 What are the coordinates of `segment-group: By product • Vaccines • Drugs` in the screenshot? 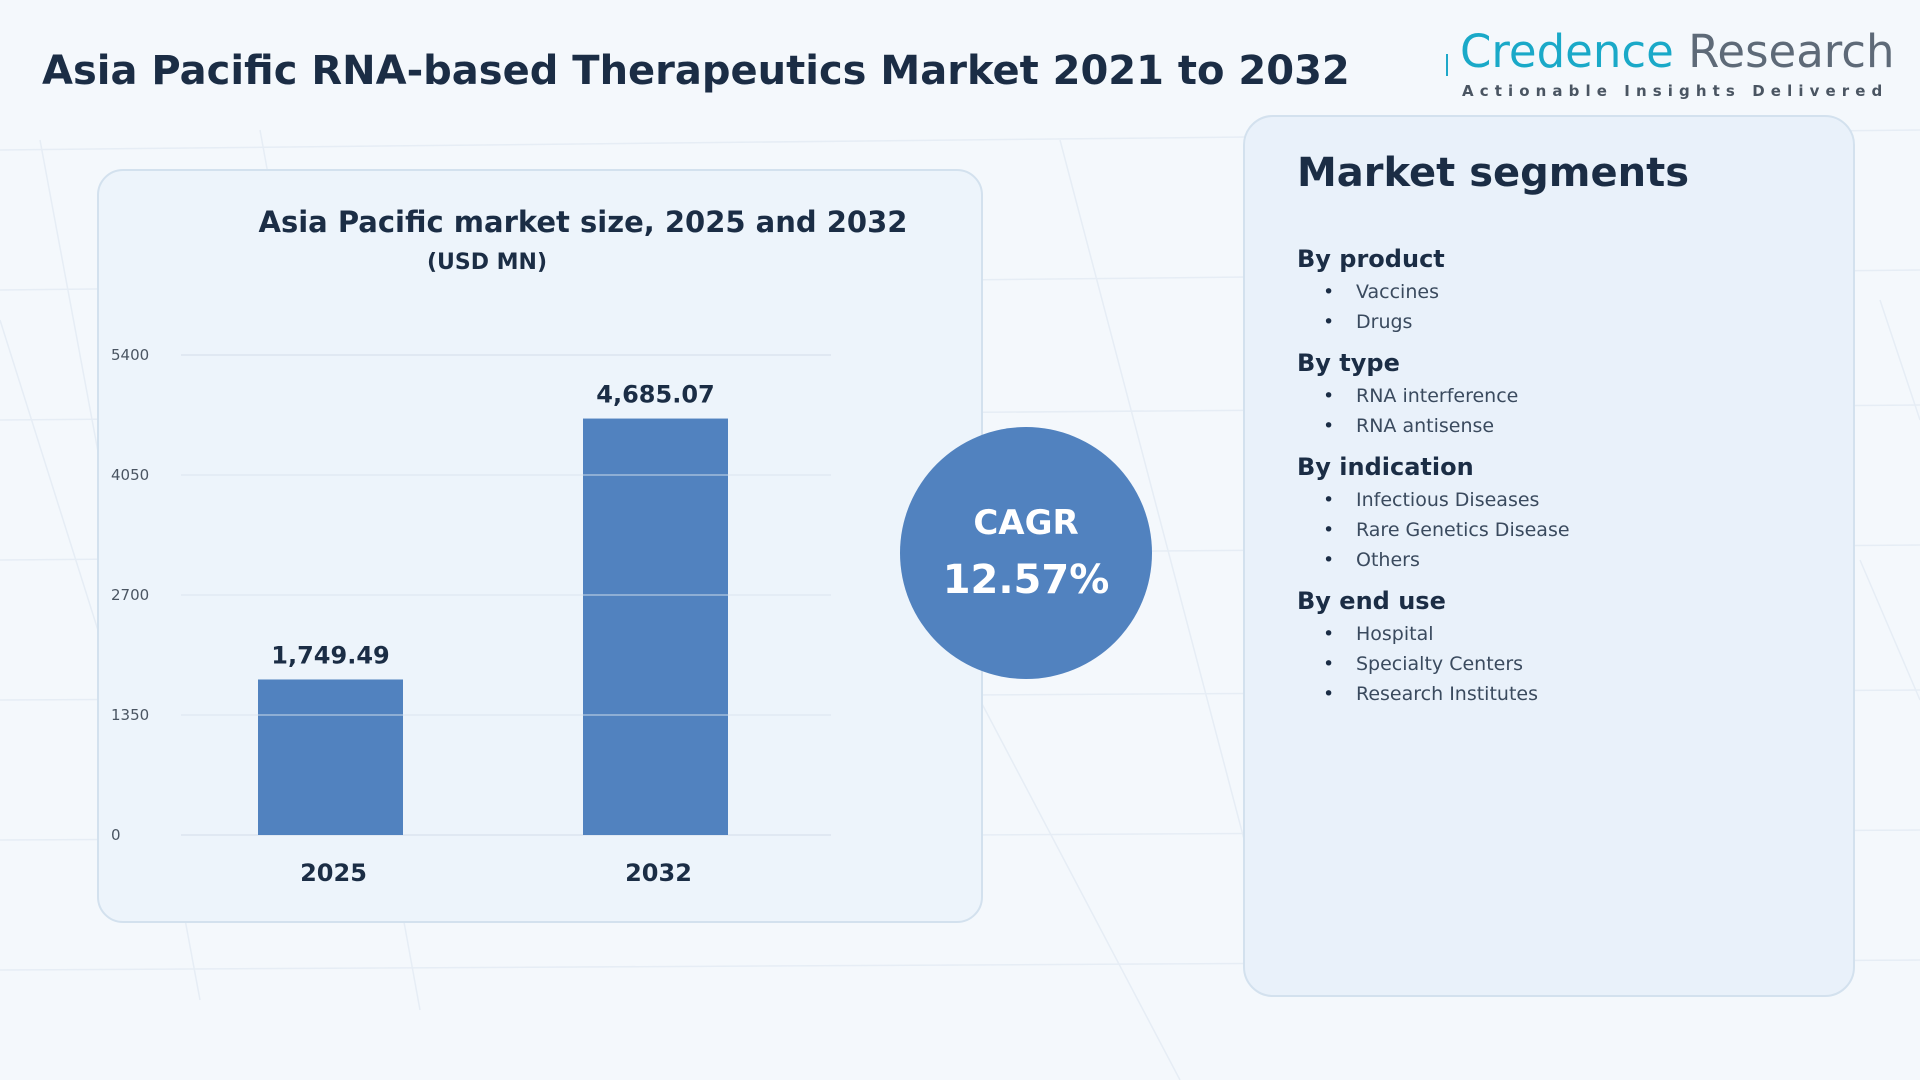 It's located at (1433, 289).